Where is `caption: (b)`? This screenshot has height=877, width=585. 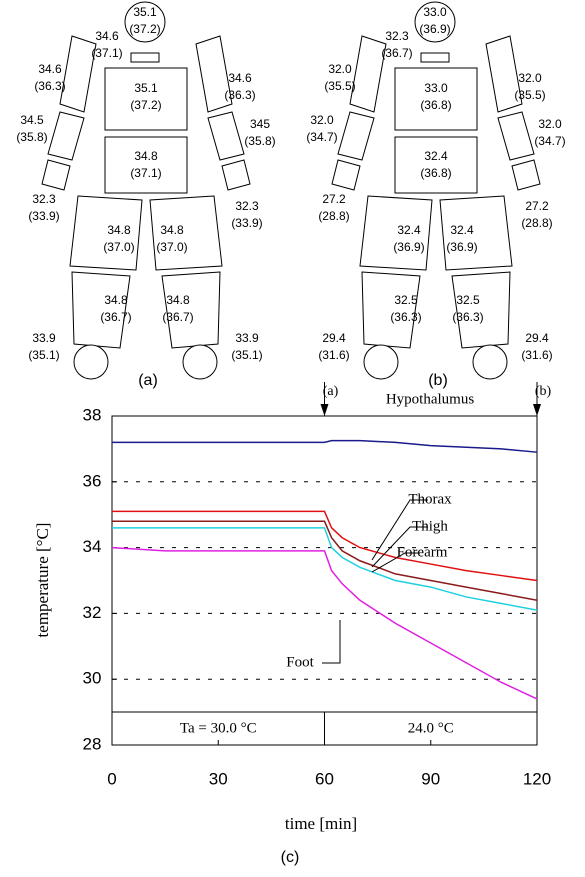 caption: (b) is located at coordinates (438, 380).